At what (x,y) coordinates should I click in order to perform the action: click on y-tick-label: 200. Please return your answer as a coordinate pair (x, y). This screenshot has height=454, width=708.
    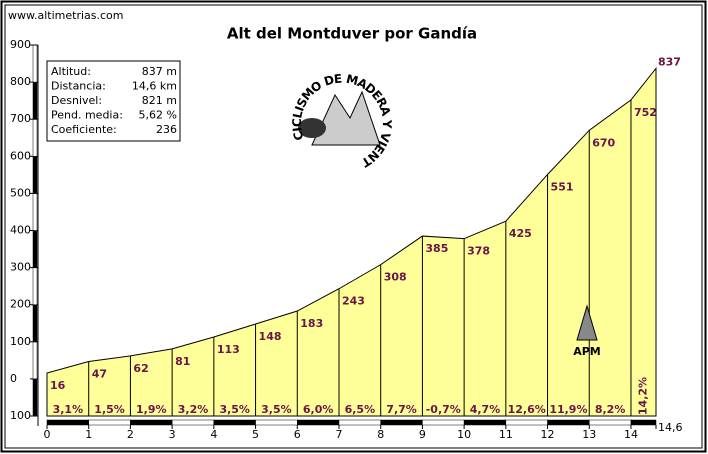
    Looking at the image, I should click on (20, 304).